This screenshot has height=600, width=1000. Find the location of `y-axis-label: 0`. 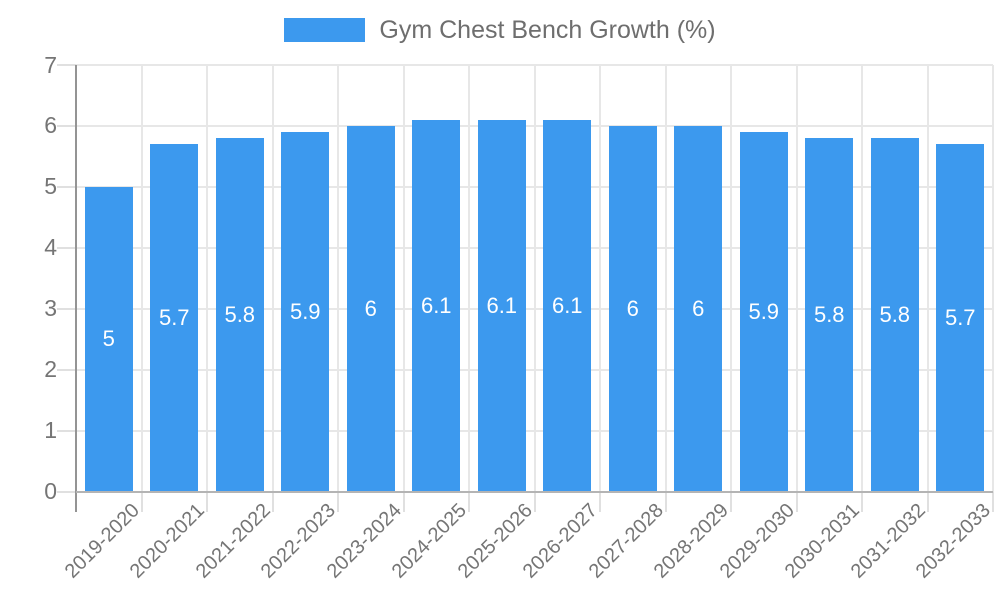

y-axis-label: 0 is located at coordinates (50, 491).